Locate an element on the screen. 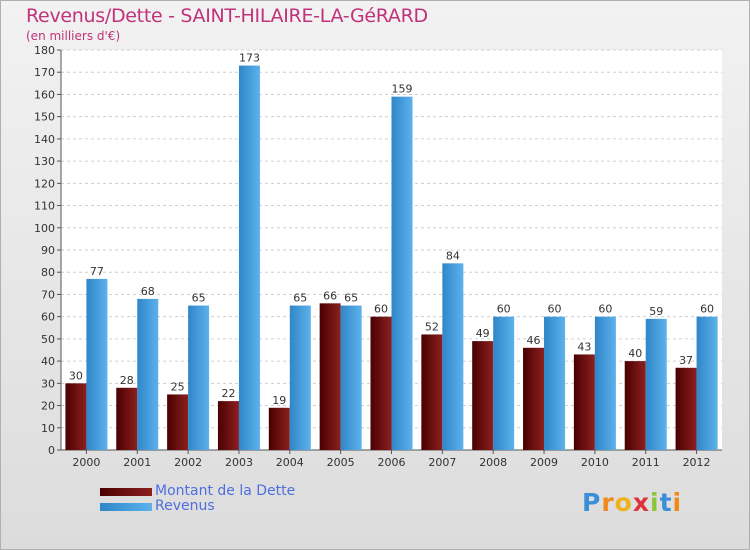 The height and width of the screenshot is (550, 750). x-tick-label: 2005 is located at coordinates (341, 462).